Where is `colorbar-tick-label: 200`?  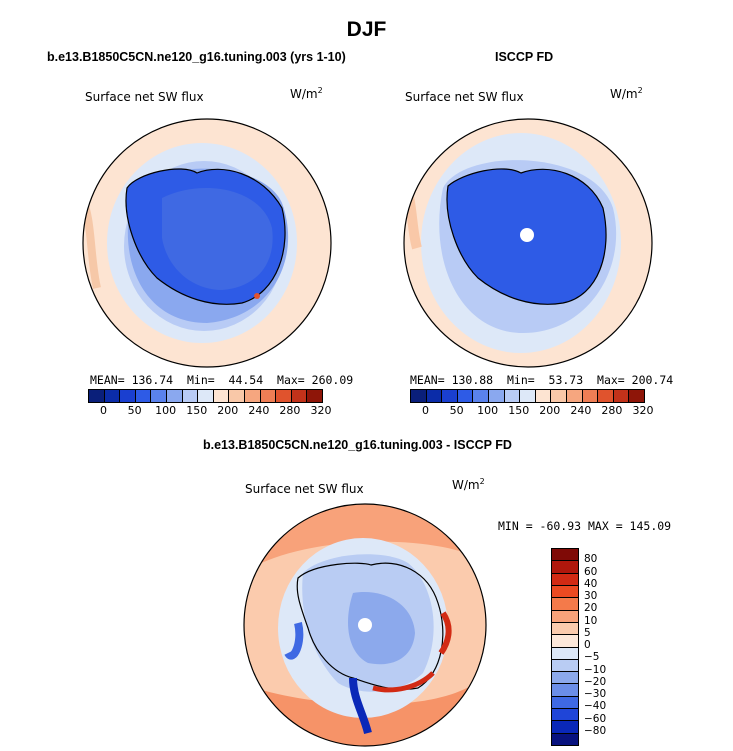
colorbar-tick-label: 200 is located at coordinates (550, 410).